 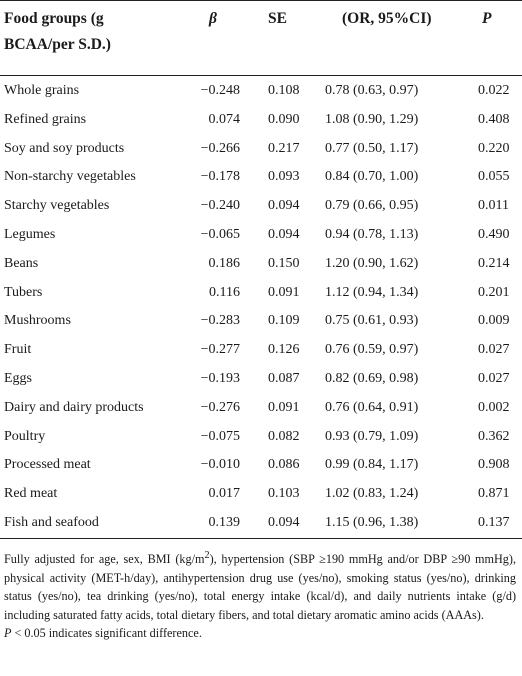 I want to click on header-p: P, so click(x=487, y=18).